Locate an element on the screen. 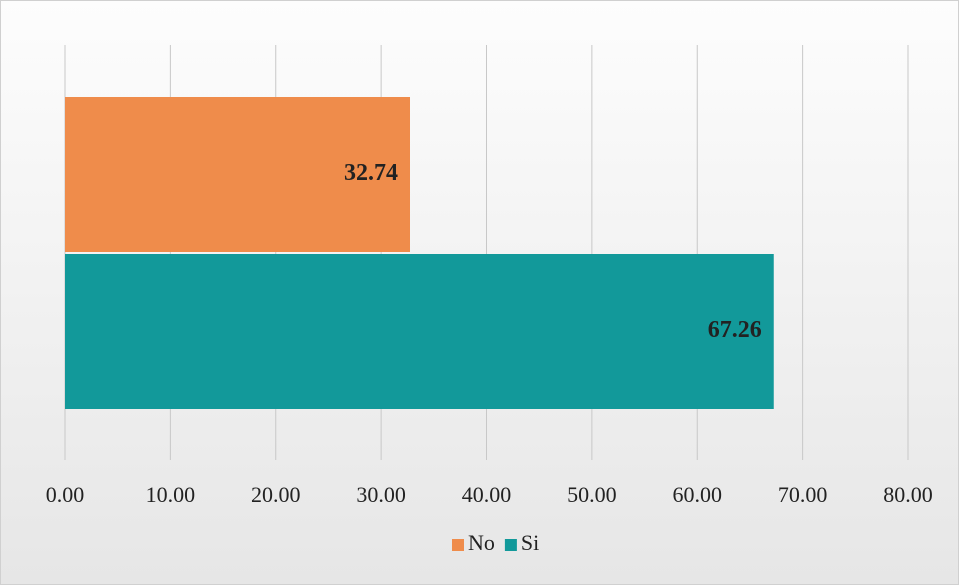 This screenshot has width=959, height=585. bar is located at coordinates (237, 174).